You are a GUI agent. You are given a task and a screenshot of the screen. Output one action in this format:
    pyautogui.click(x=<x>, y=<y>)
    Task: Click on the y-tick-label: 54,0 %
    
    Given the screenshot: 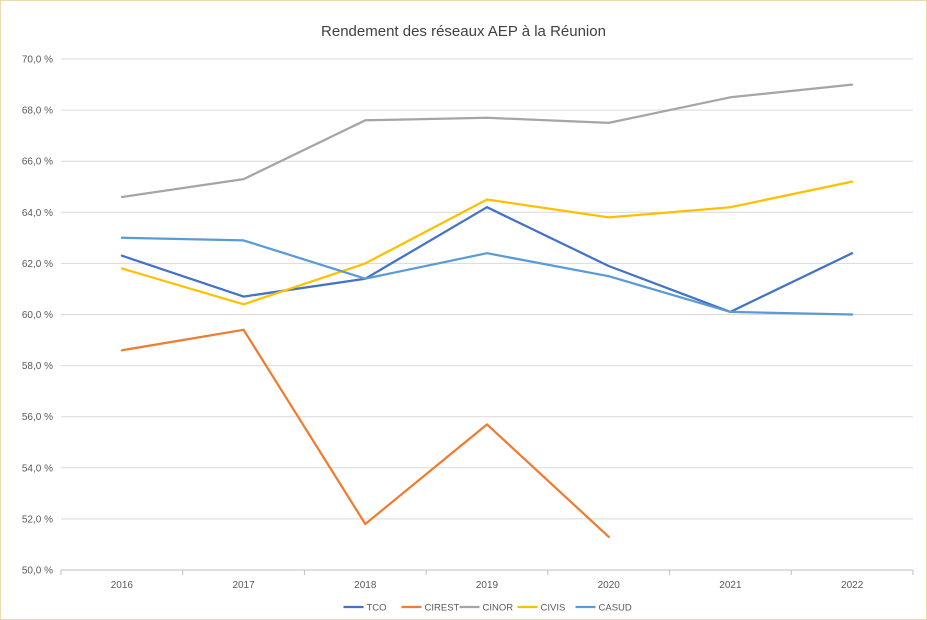 What is the action you would take?
    pyautogui.click(x=37, y=468)
    